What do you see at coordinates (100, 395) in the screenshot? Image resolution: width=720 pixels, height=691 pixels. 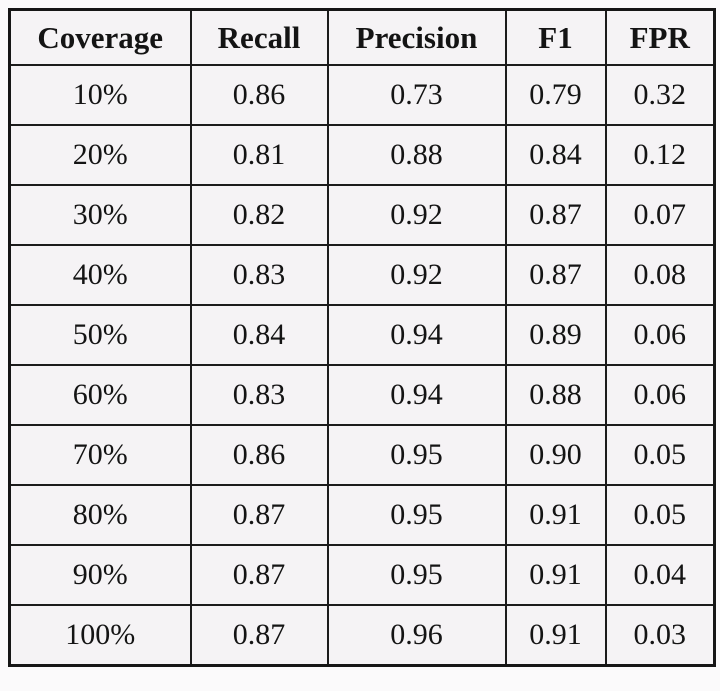 I see `coverage-cell: 60%` at bounding box center [100, 395].